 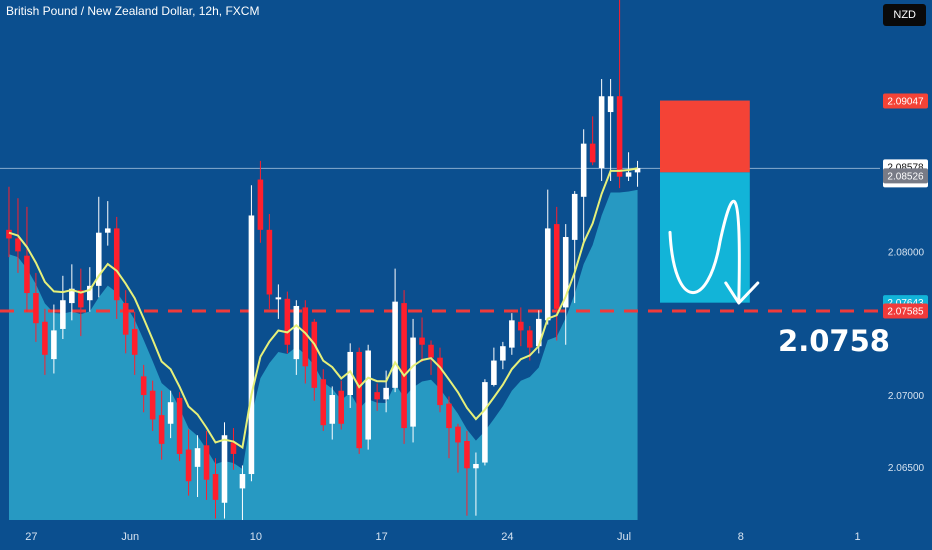 I want to click on price-label-text: 2.07585, so click(x=905, y=311).